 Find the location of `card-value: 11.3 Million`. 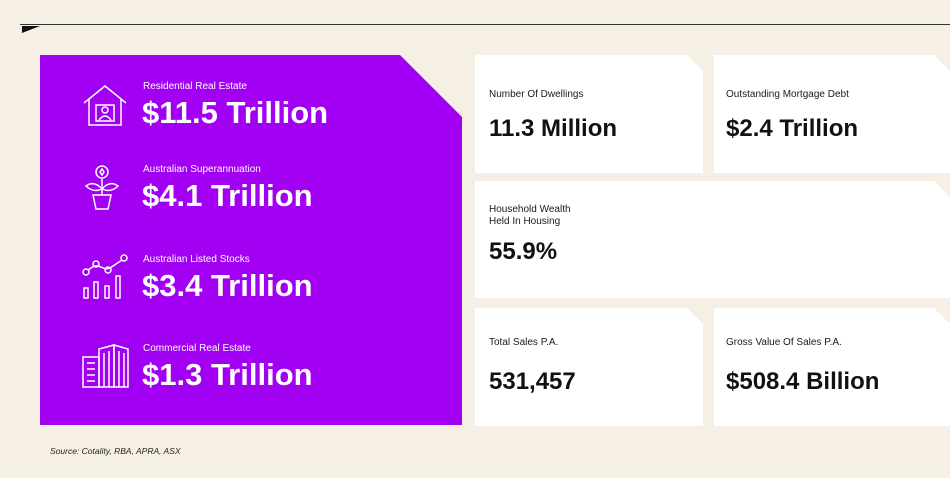

card-value: 11.3 Million is located at coordinates (553, 128).